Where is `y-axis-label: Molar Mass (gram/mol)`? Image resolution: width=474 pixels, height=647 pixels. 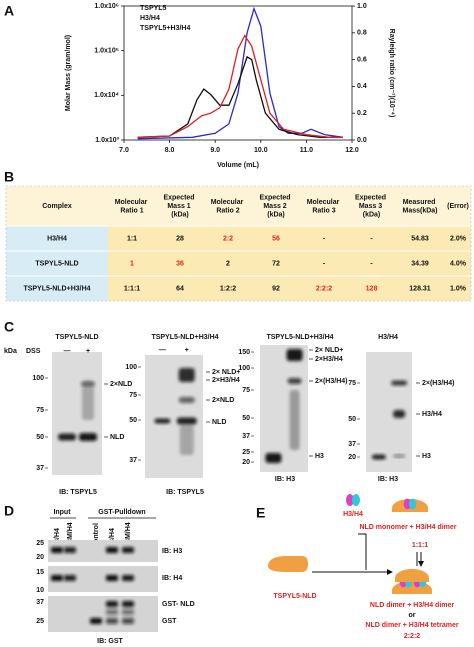 y-axis-label: Molar Mass (gram/mol) is located at coordinates (68, 73).